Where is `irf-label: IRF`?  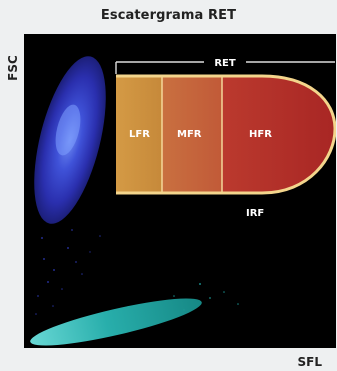
irf-label: IRF is located at coordinates (255, 213).